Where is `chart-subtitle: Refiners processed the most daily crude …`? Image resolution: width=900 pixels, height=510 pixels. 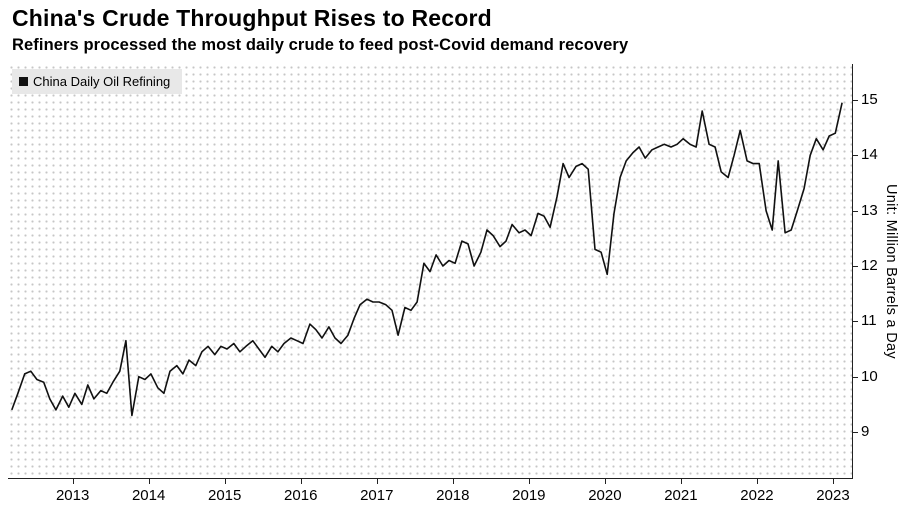
chart-subtitle: Refiners processed the most daily crude … is located at coordinates (320, 44).